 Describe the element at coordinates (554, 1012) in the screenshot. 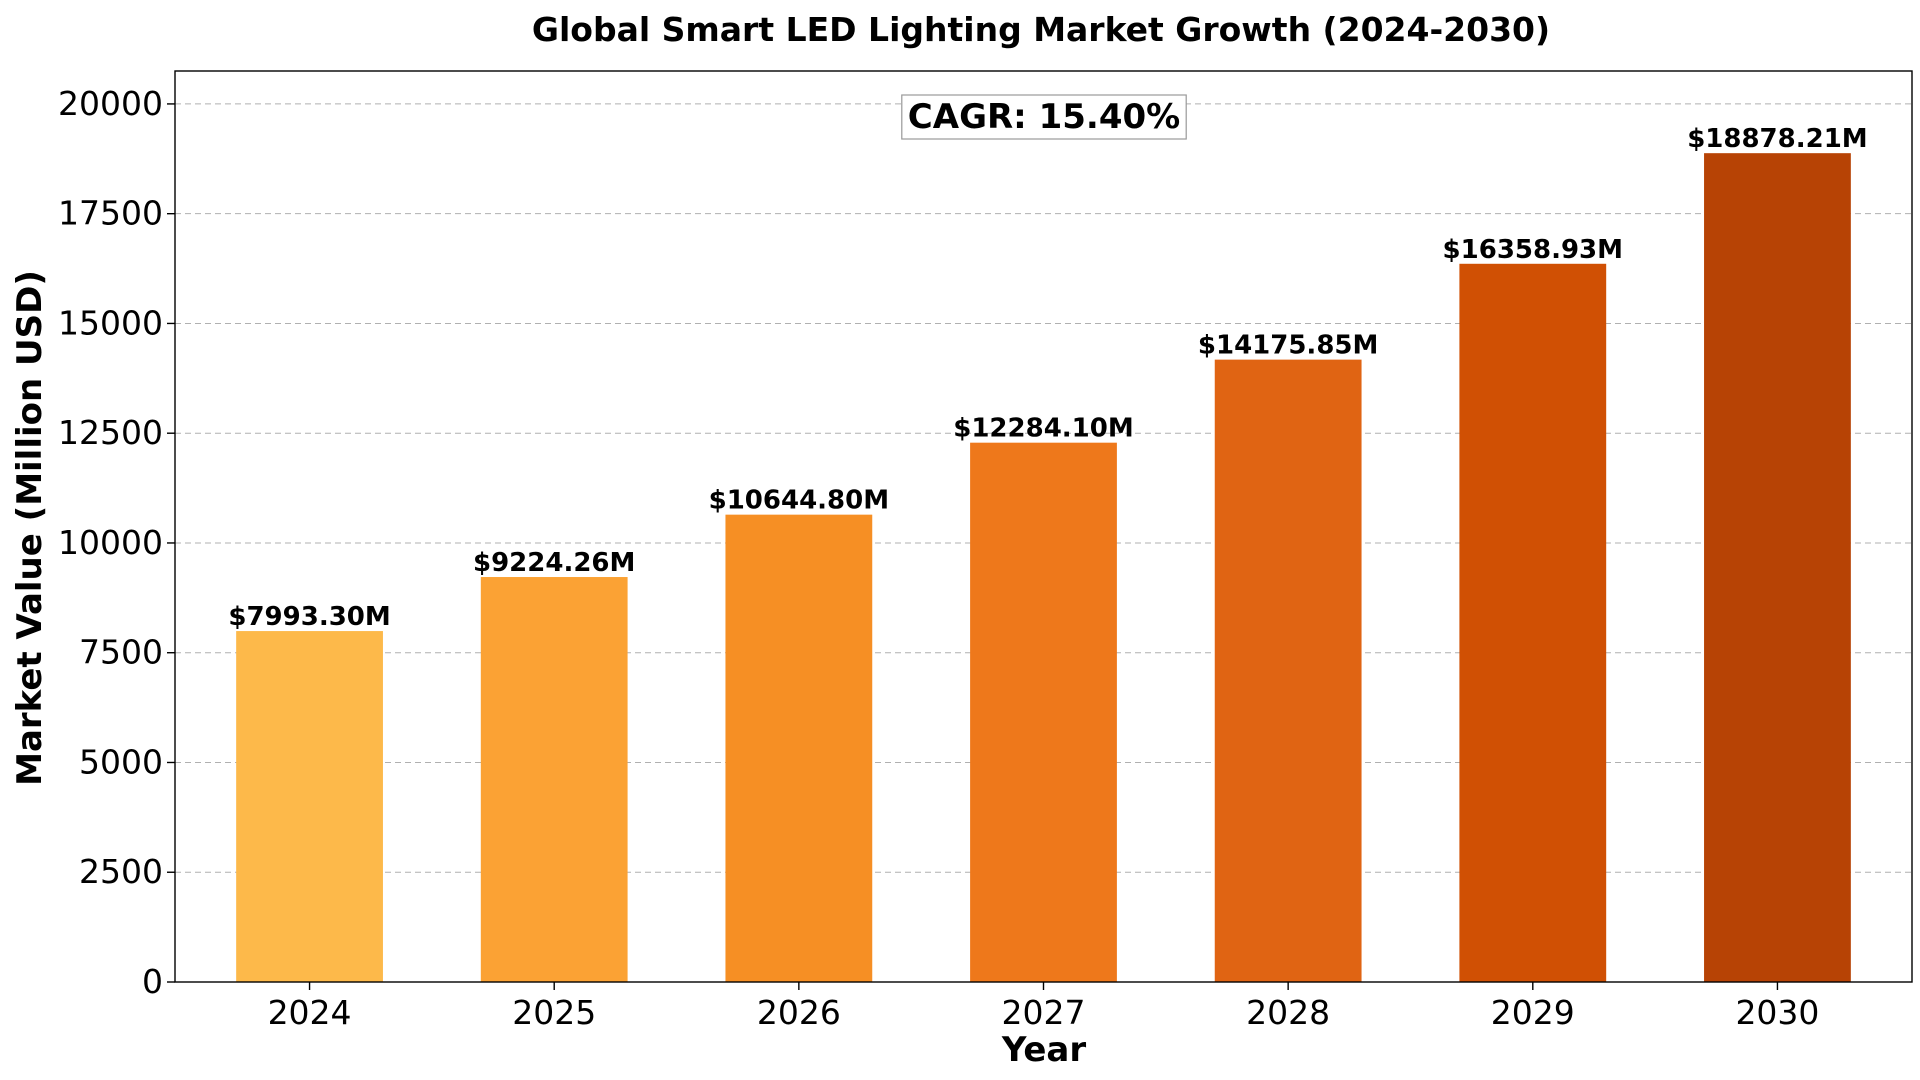

I see `x-tick-label: 2025` at that location.